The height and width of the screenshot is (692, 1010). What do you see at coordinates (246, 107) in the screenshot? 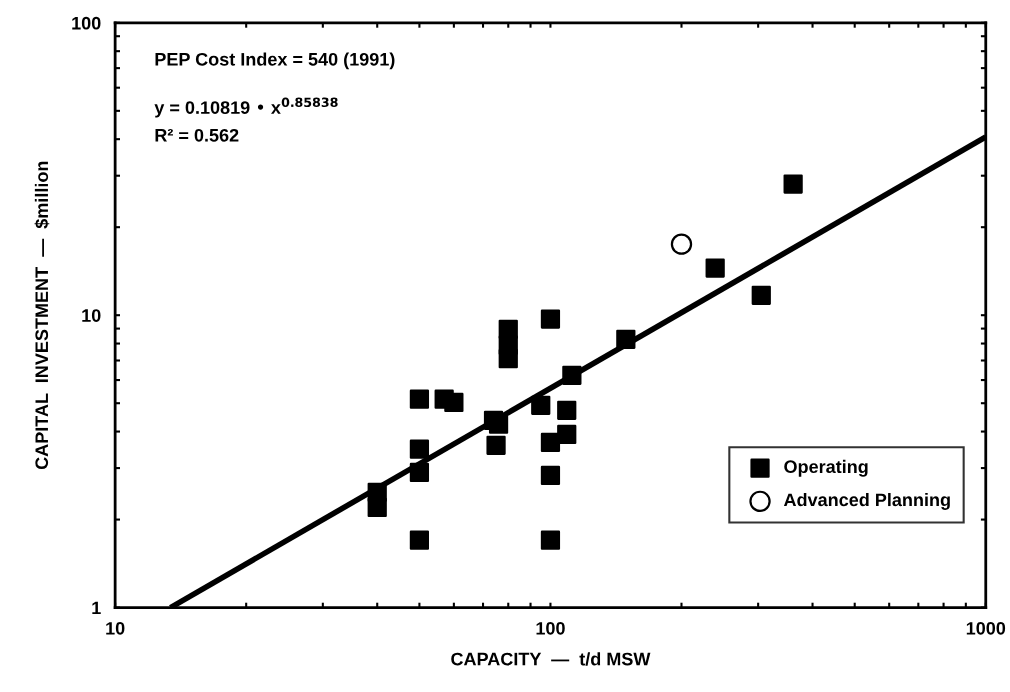
I see `annotation: y = 0.10819 • x$^{0.85838}$` at bounding box center [246, 107].